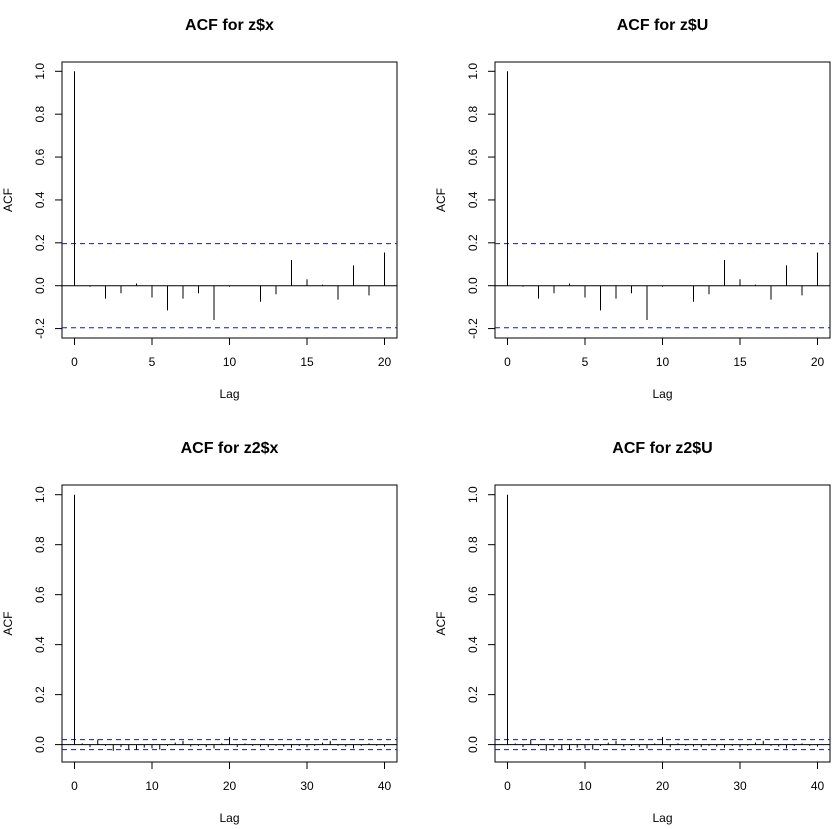 The width and height of the screenshot is (840, 829). Describe the element at coordinates (662, 448) in the screenshot. I see `chart-title: ACF for z2$U` at that location.